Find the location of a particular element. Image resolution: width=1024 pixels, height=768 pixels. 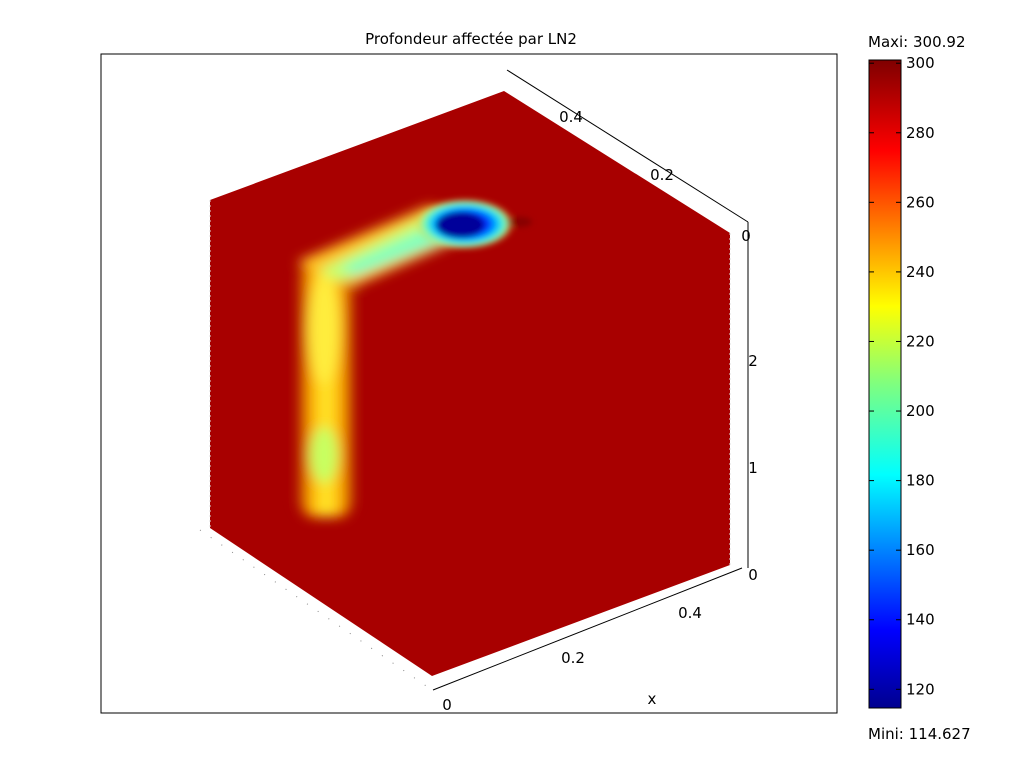

y-tick-1: 0.2 is located at coordinates (662, 175).